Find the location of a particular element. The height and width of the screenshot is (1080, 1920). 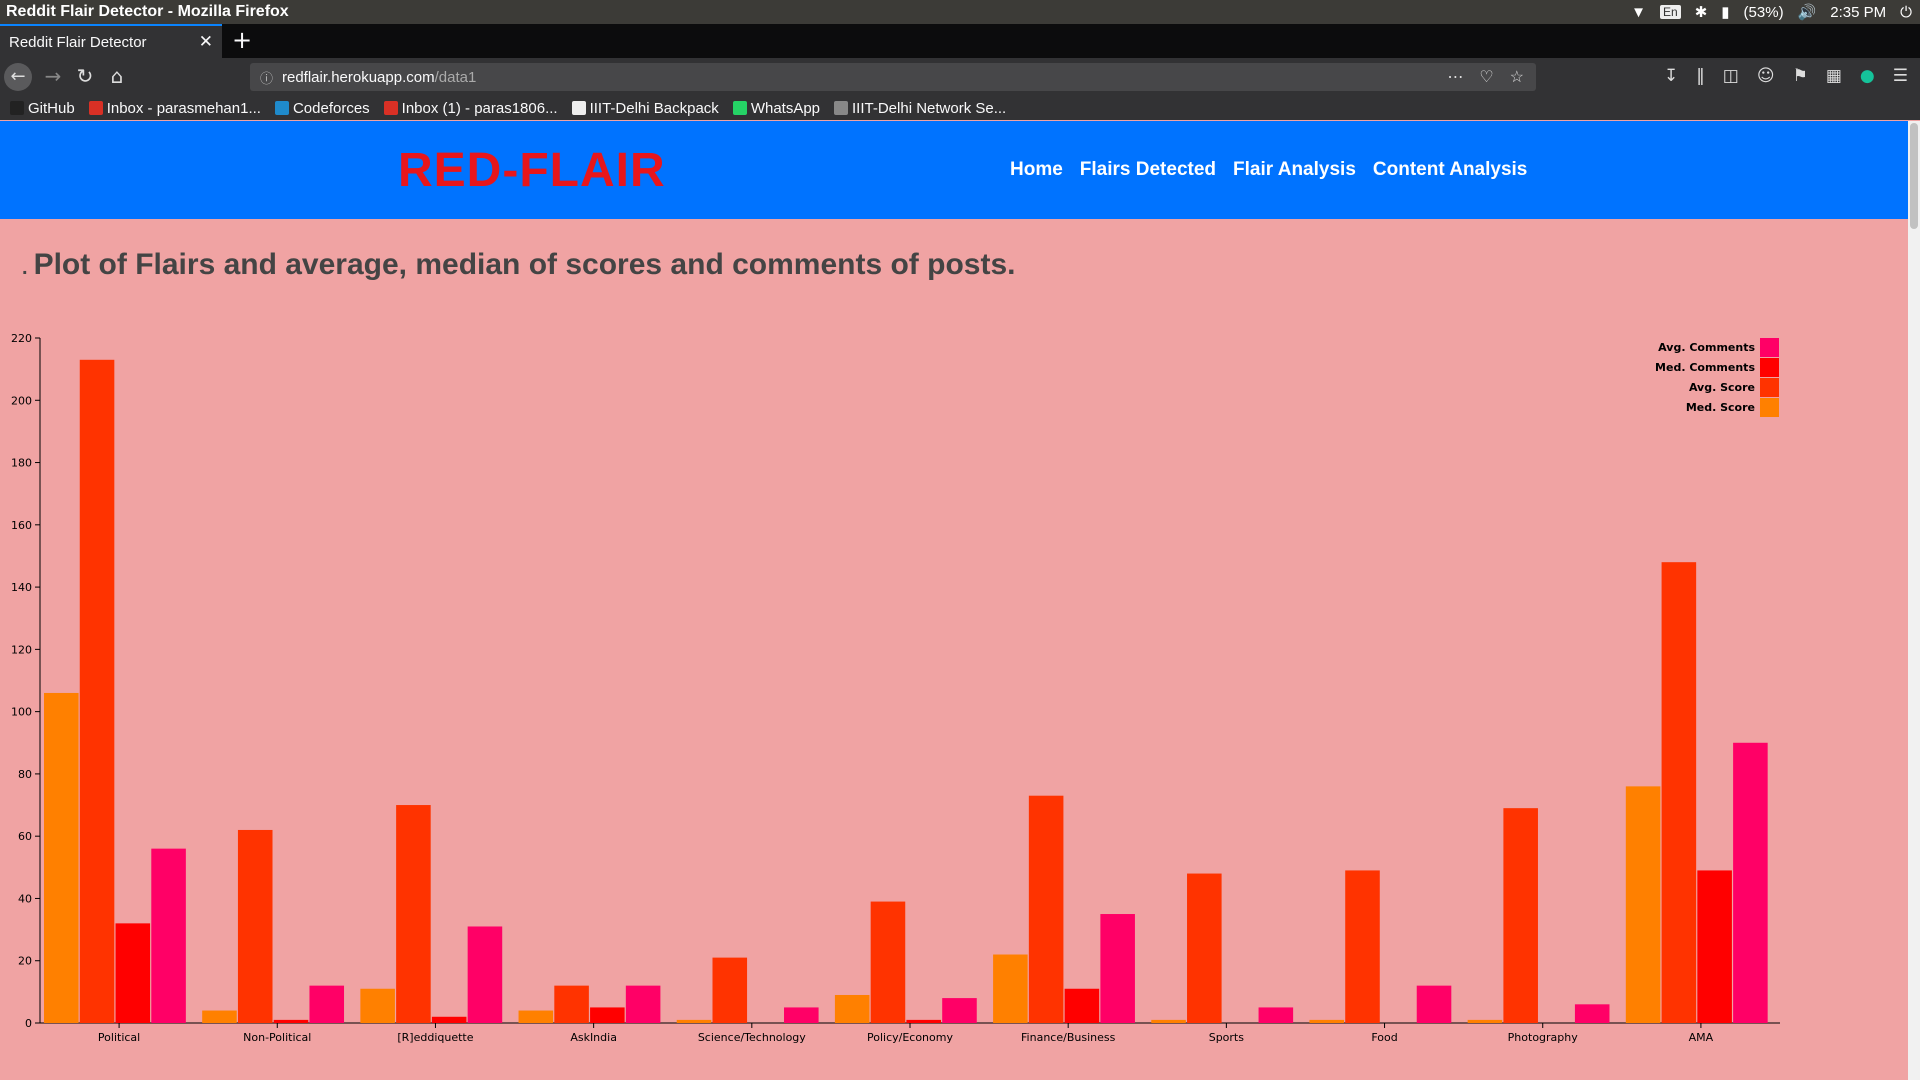

sidebar-icon: ◫ is located at coordinates (1730, 76).